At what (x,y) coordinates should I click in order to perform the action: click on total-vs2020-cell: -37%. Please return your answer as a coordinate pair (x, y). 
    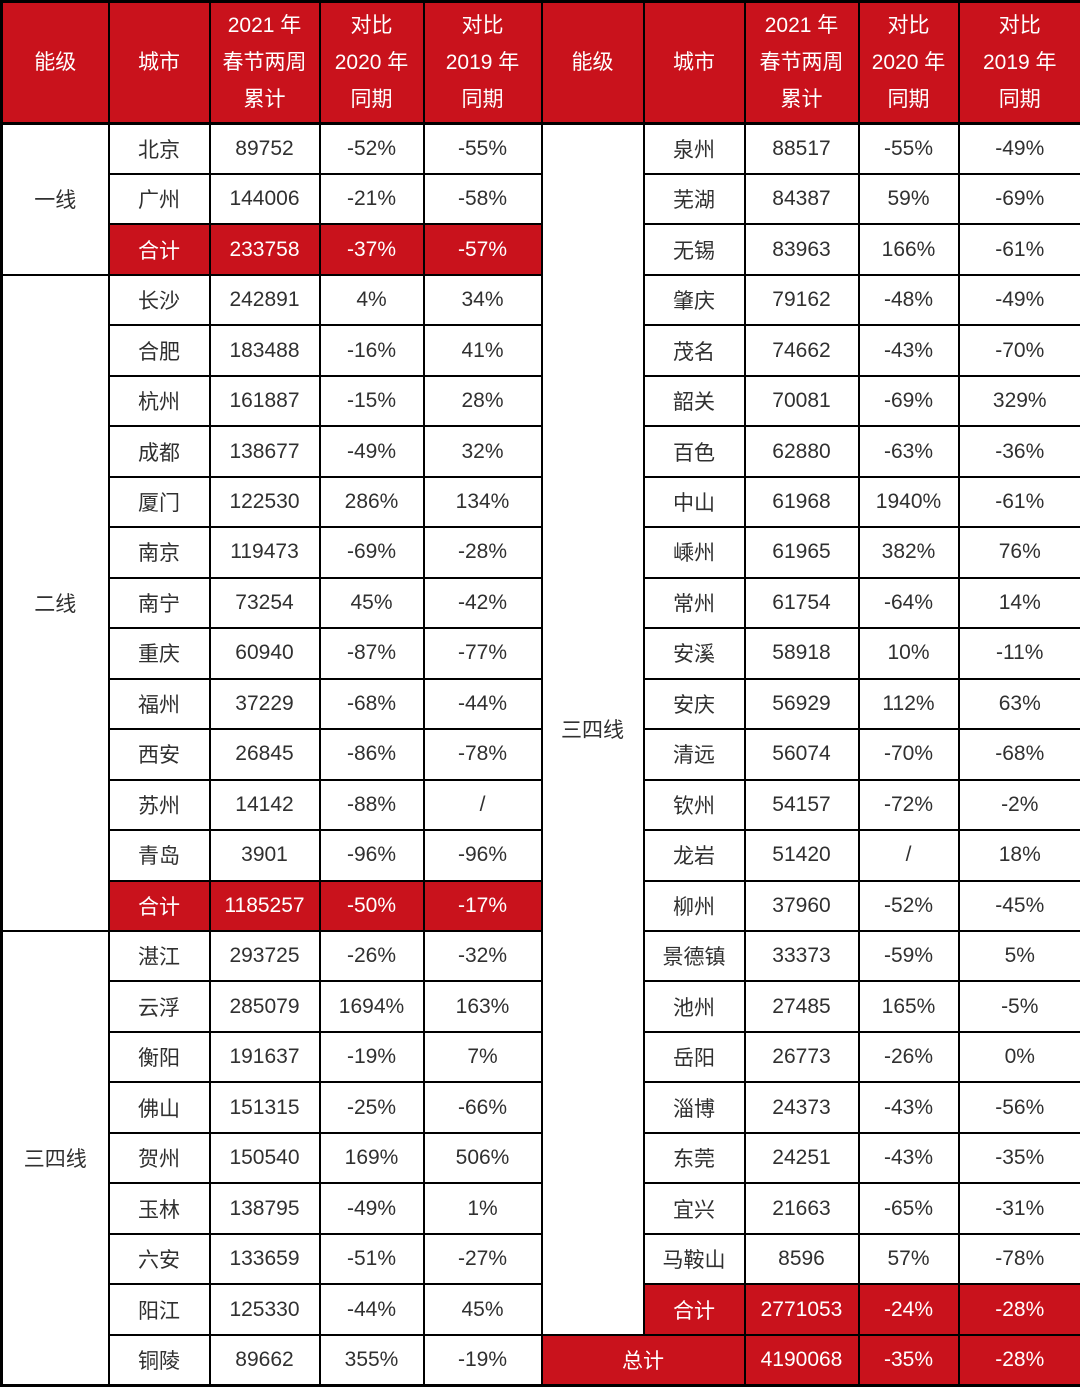
    Looking at the image, I should click on (371, 249).